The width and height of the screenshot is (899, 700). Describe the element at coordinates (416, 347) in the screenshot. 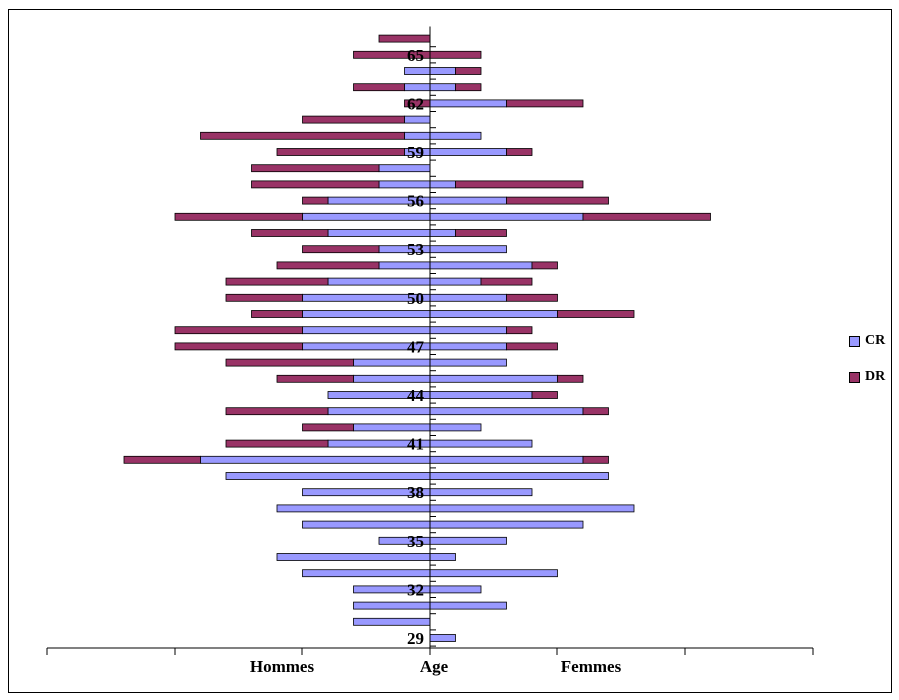

I see `age-labels-group: 29 32 35 38 41 44 47 50 53 56 59 62 65` at that location.